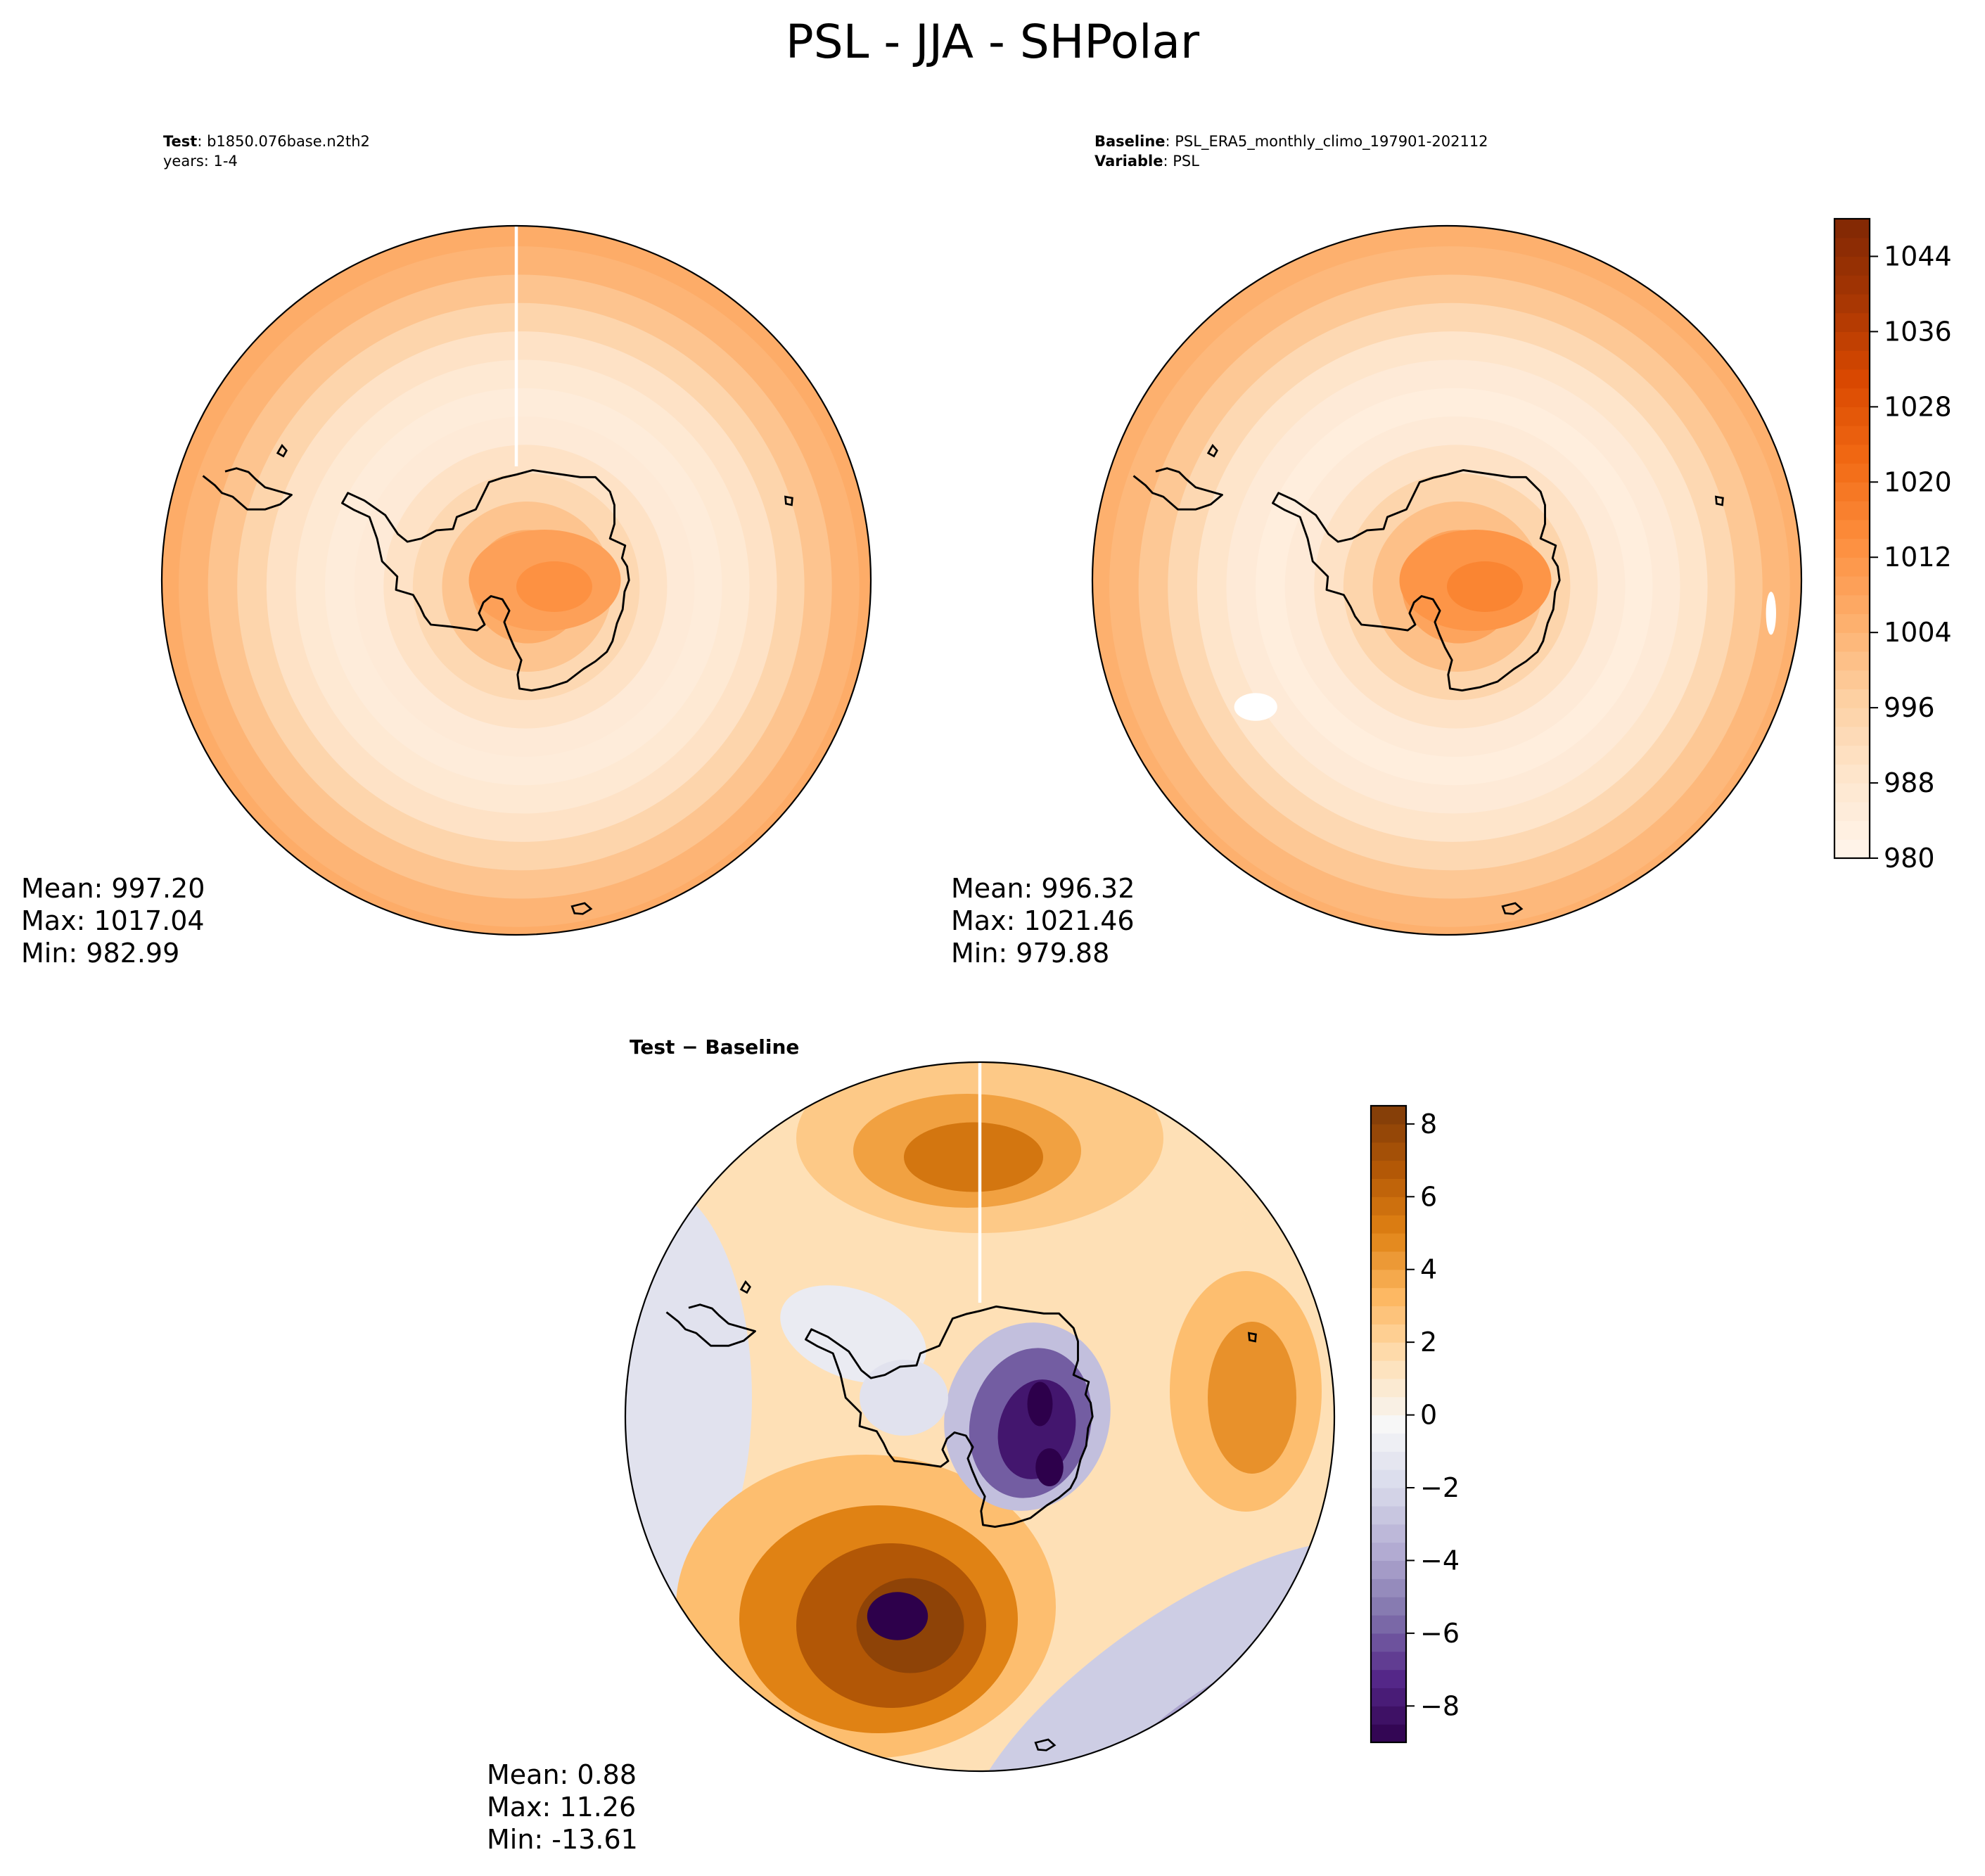 The height and width of the screenshot is (1876, 1985). What do you see at coordinates (1128, 161) in the screenshot?
I see `baseline-header-variable-label: Variable` at bounding box center [1128, 161].